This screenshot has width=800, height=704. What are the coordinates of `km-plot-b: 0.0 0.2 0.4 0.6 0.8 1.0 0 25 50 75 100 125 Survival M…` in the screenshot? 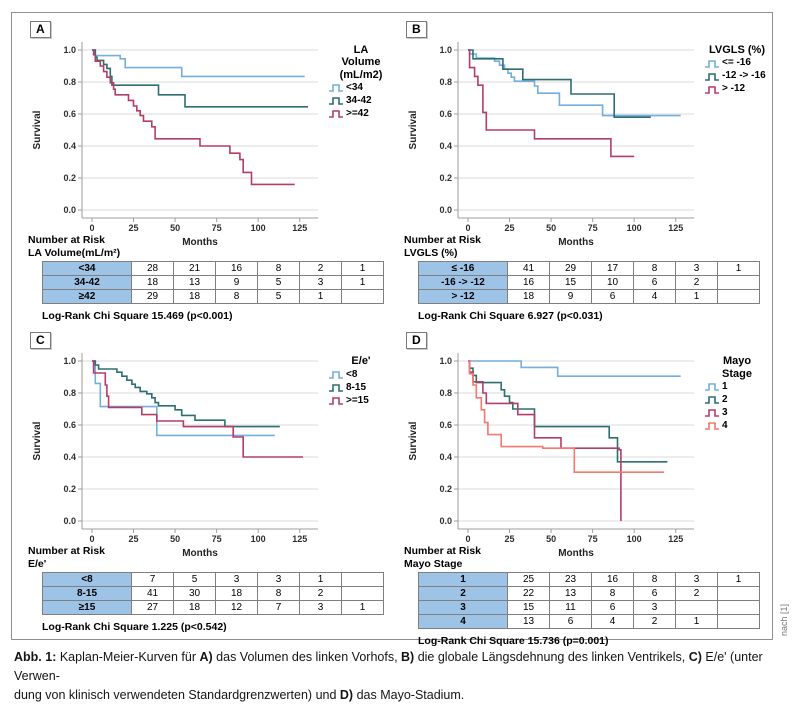 It's located at (551, 145).